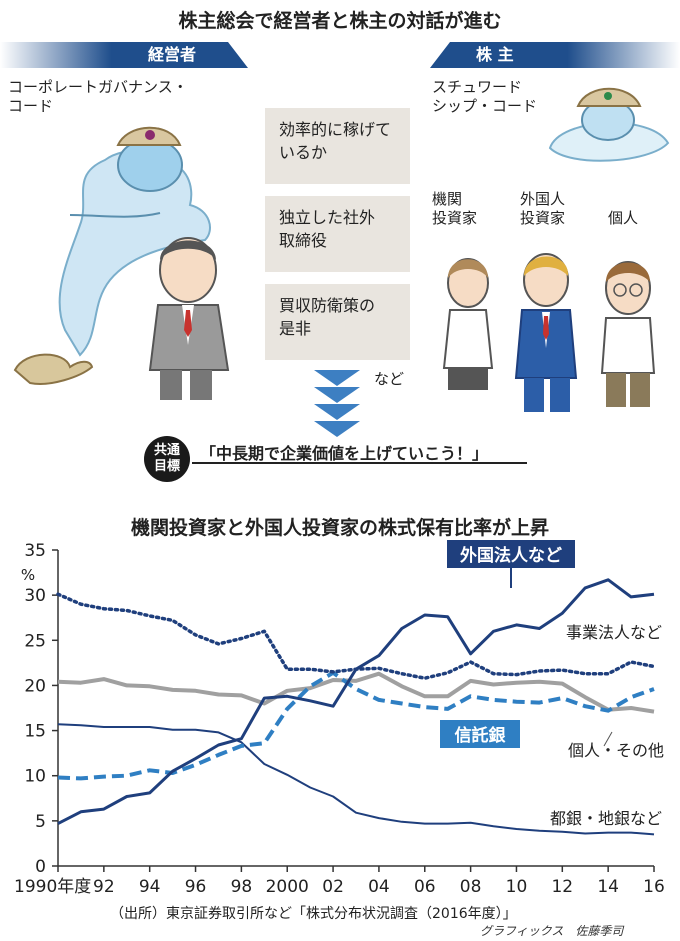  What do you see at coordinates (35, 551) in the screenshot?
I see `y-tick-label: 35` at bounding box center [35, 551].